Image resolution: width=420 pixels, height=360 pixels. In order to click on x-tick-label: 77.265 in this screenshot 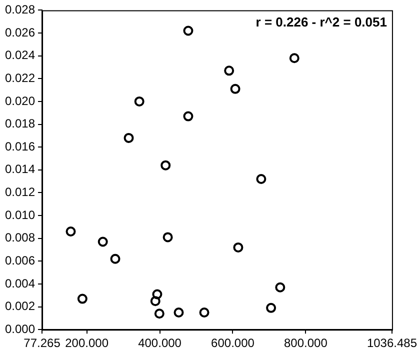, I will do `click(42, 343)`.